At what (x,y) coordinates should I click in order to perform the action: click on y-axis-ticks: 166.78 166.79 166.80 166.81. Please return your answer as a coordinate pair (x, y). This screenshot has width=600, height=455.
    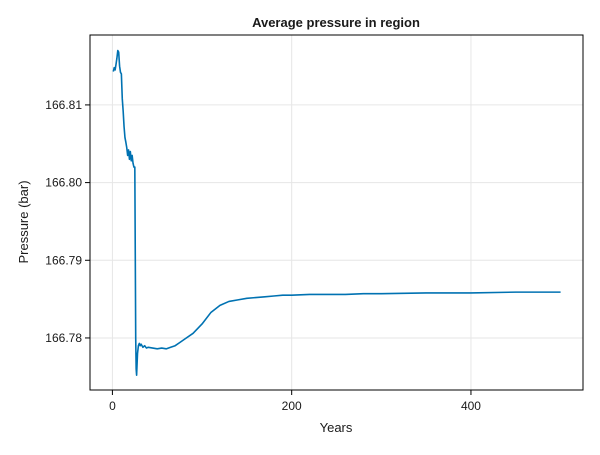
    Looking at the image, I should click on (67, 221).